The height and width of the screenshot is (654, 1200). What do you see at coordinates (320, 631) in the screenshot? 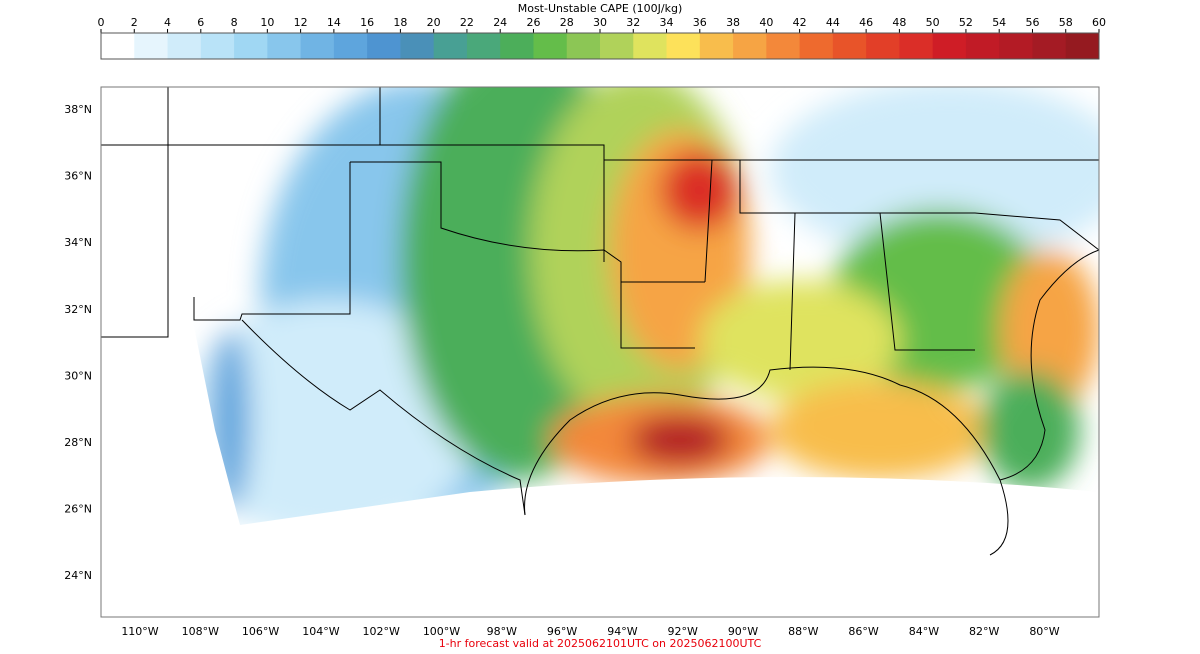
I see `lon-label: 104°W` at bounding box center [320, 631].